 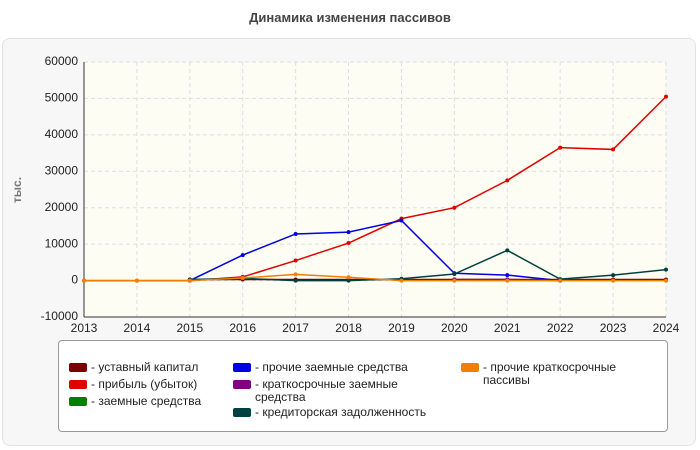 What do you see at coordinates (348, 328) in the screenshot?
I see `x-tick-label: 2018` at bounding box center [348, 328].